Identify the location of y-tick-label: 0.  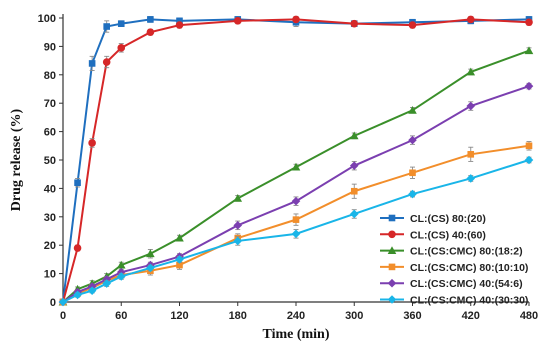
(53, 303).